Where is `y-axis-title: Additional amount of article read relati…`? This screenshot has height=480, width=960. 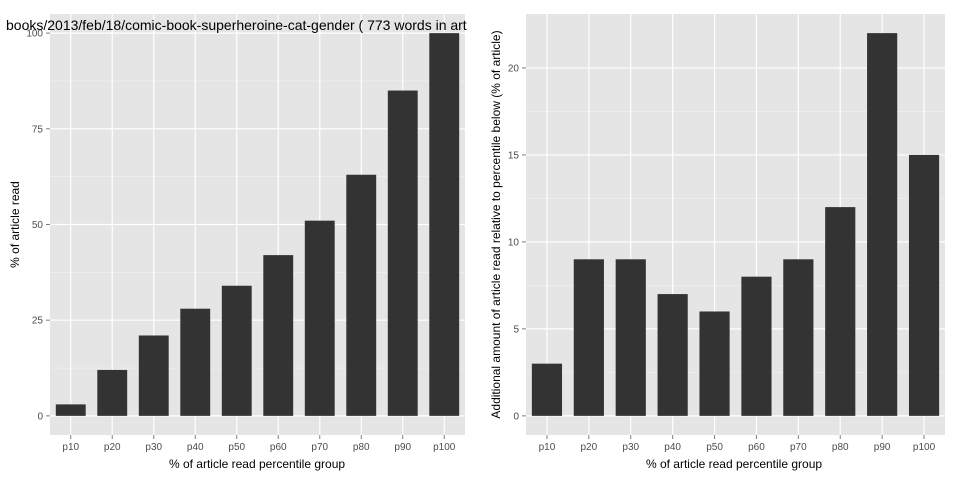 y-axis-title: Additional amount of article read relati… is located at coordinates (496, 224).